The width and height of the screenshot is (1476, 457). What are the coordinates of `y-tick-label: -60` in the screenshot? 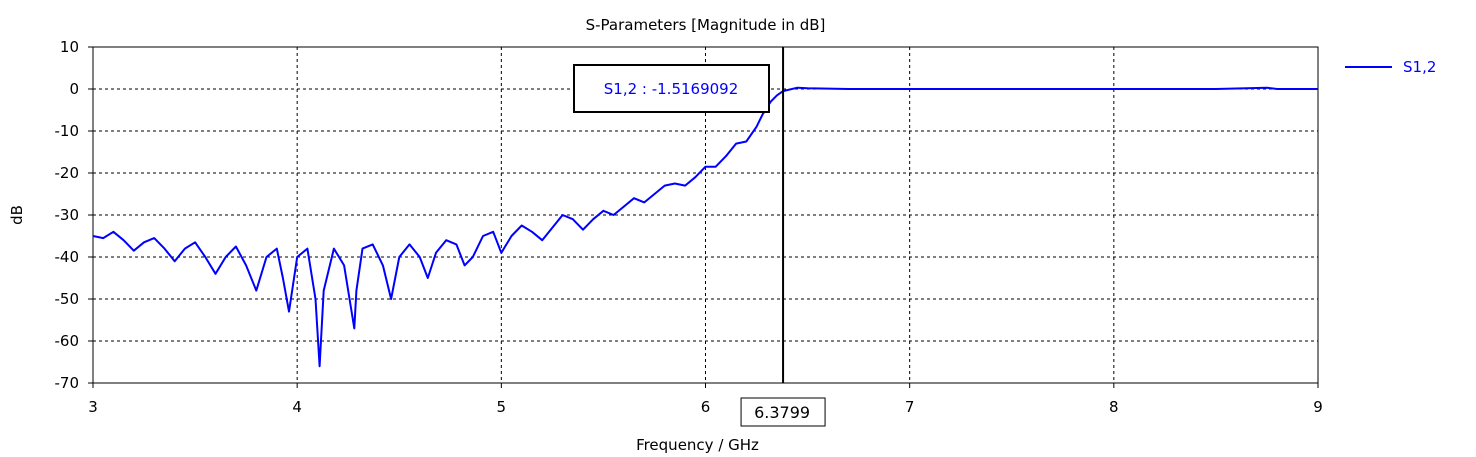 It's located at (67, 341).